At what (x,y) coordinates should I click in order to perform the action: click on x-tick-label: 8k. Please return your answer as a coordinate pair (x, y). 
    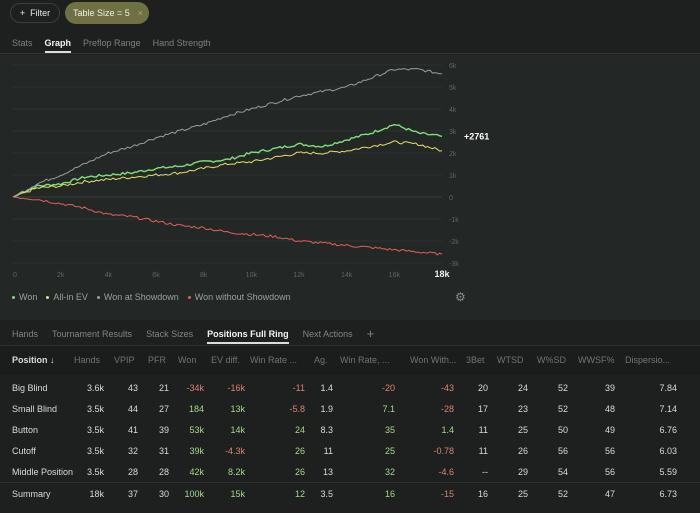
    Looking at the image, I should click on (204, 275).